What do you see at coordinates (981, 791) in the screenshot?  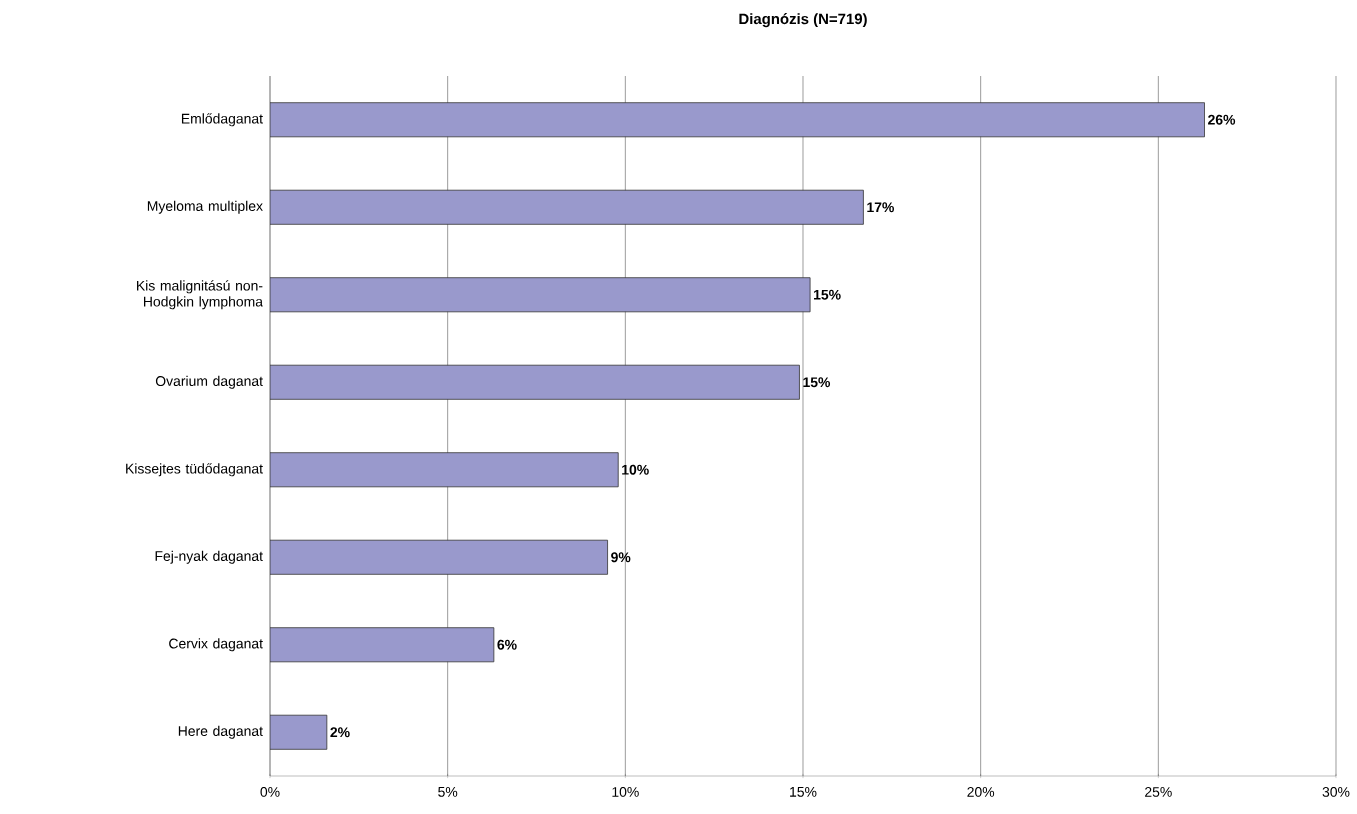 I see `x-tick-label: 20%` at bounding box center [981, 791].